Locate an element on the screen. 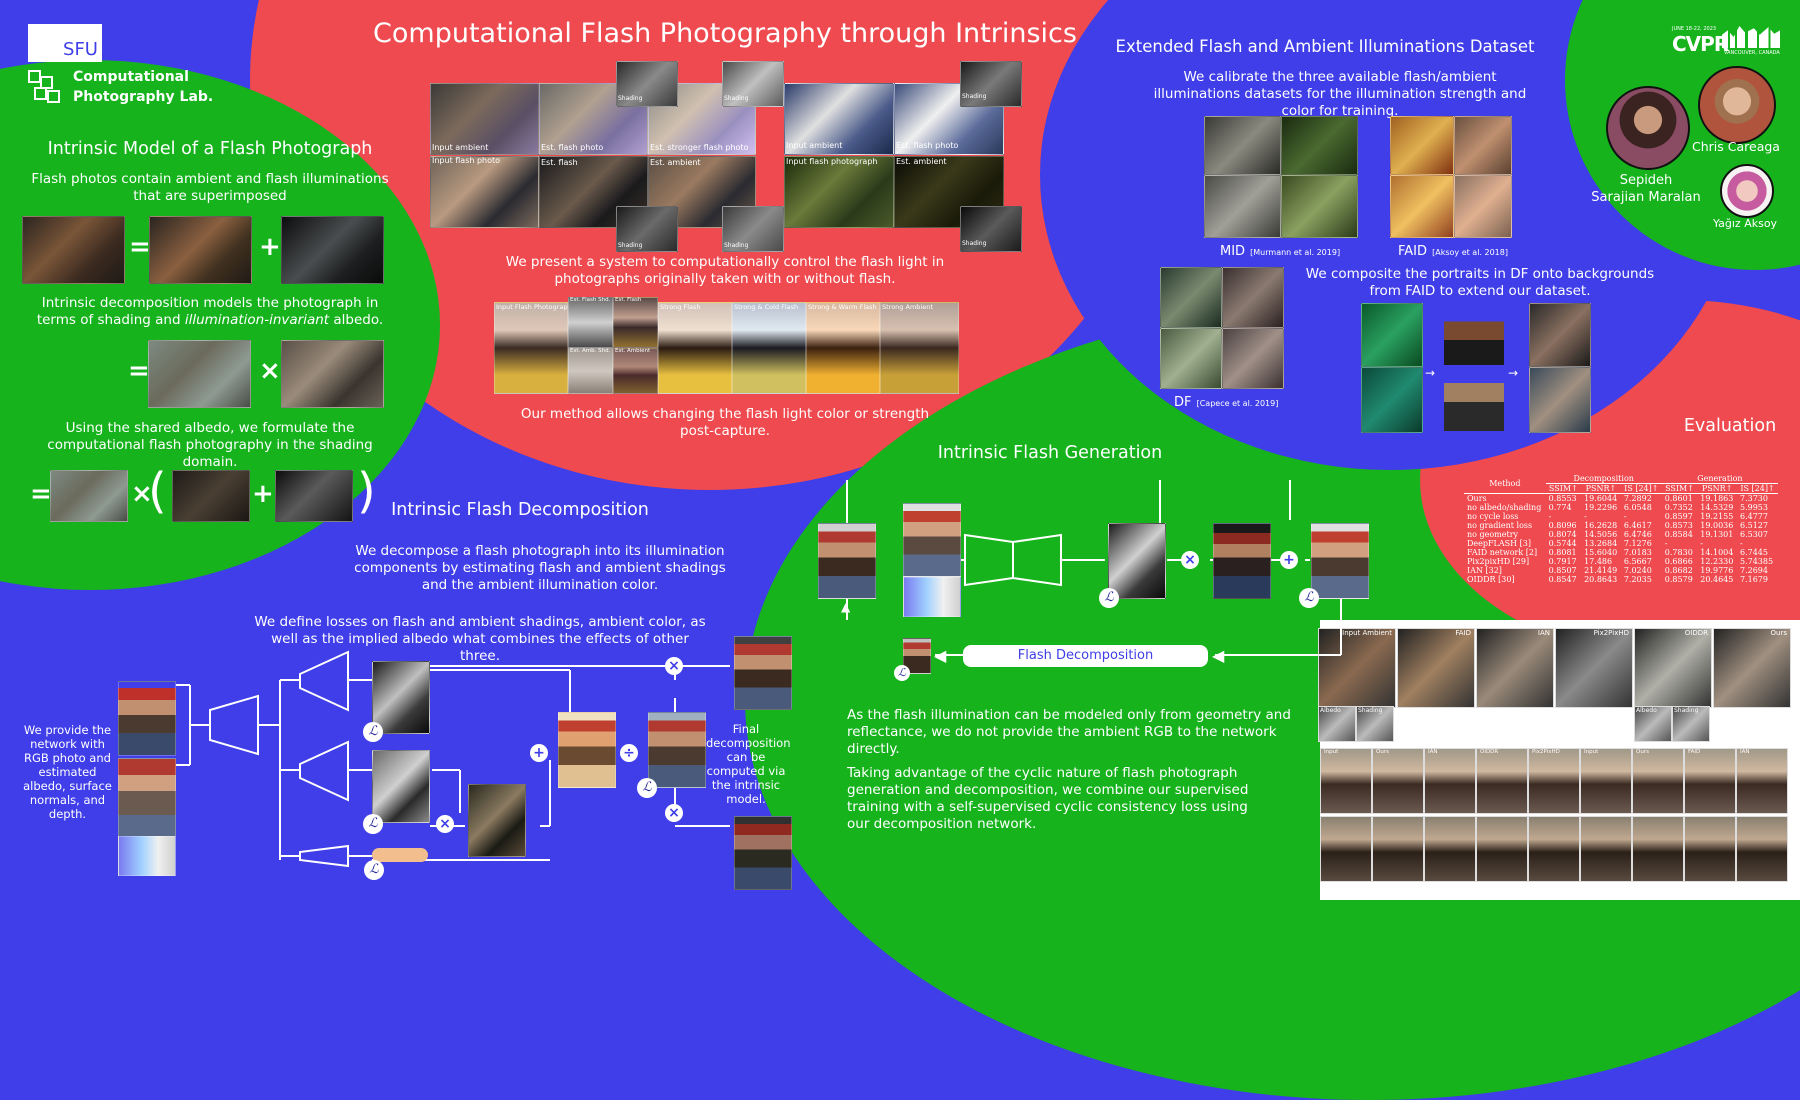 This screenshot has width=1800, height=1100. strip-est-ambient is located at coordinates (635, 371).